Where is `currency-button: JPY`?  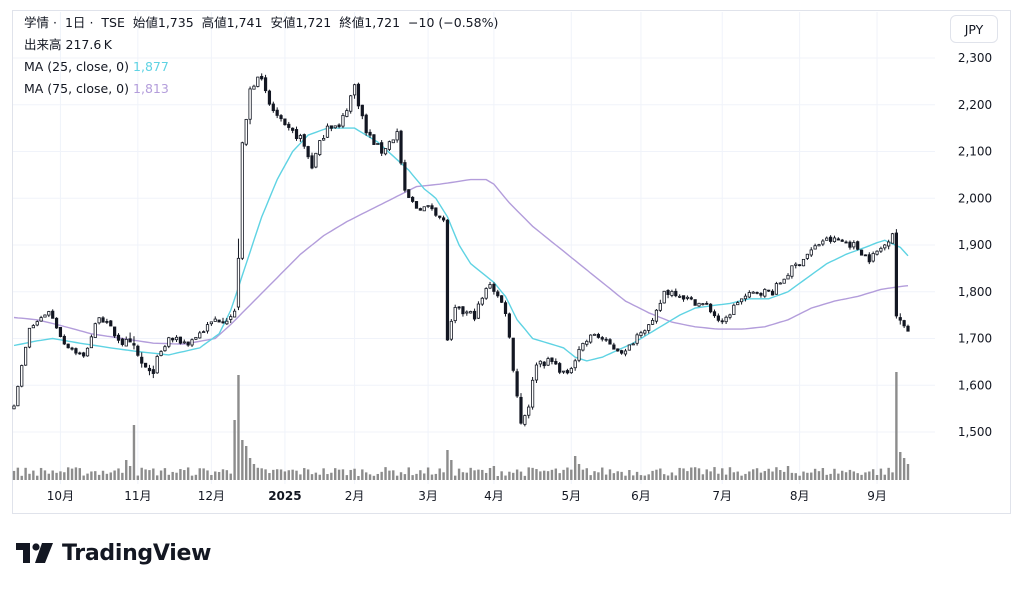 currency-button: JPY is located at coordinates (974, 29).